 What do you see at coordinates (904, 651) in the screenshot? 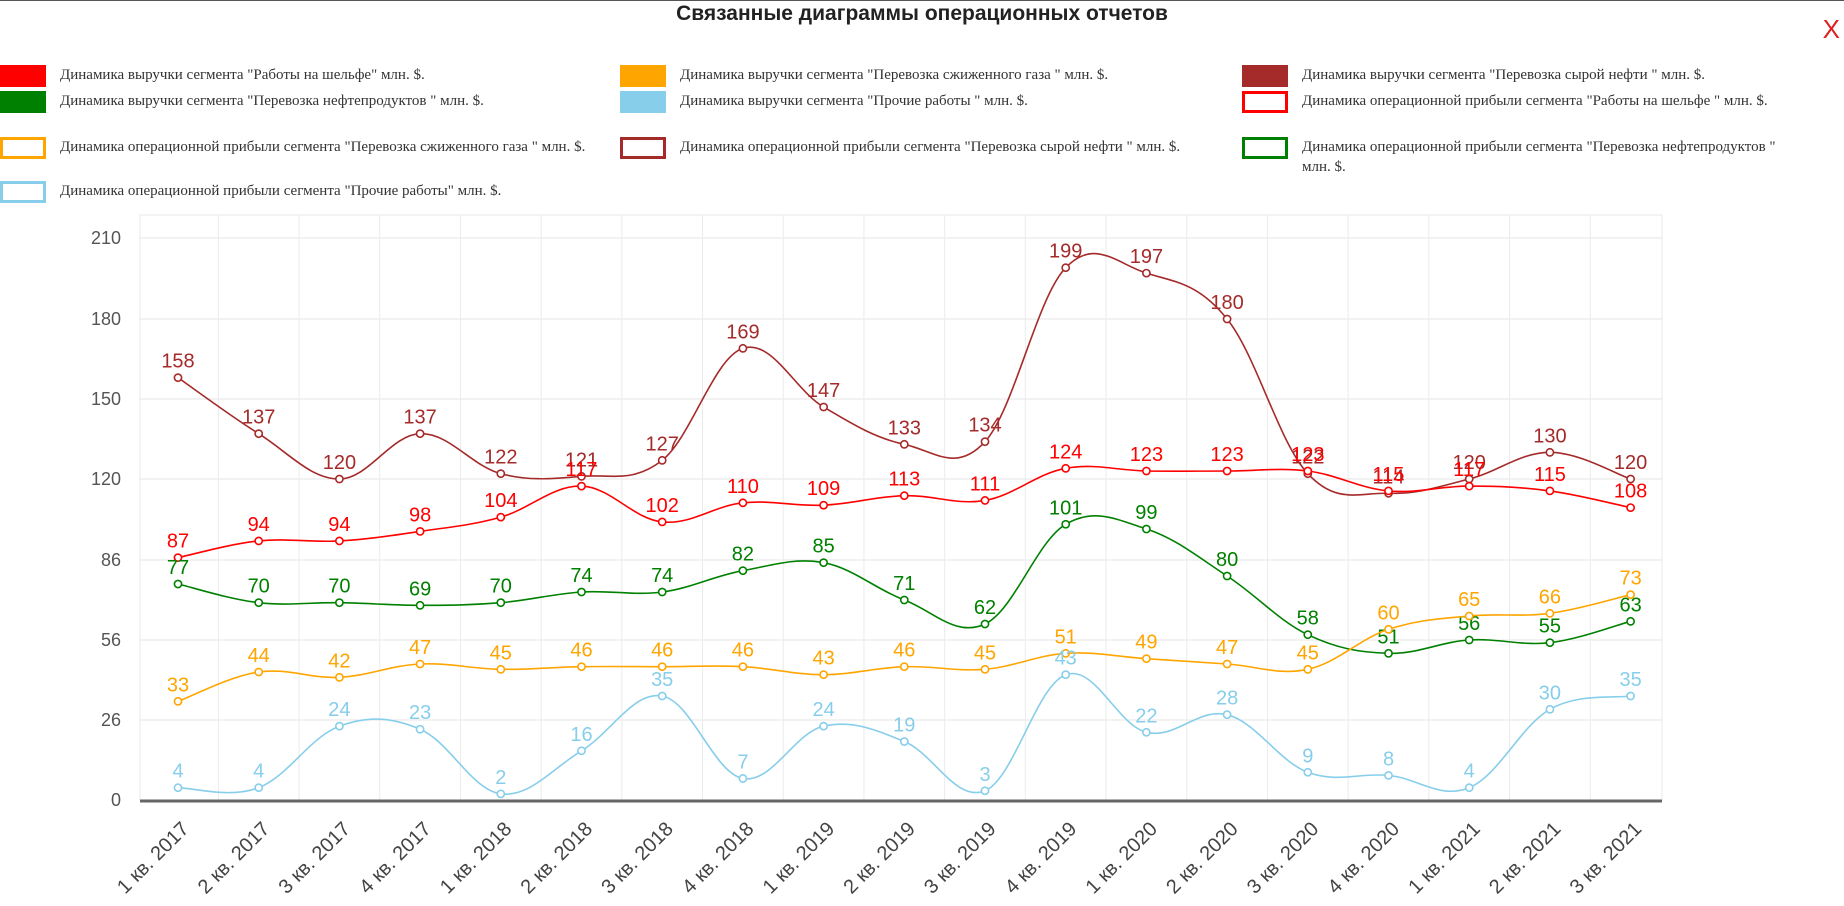
I see `data-label: 46` at bounding box center [904, 651].